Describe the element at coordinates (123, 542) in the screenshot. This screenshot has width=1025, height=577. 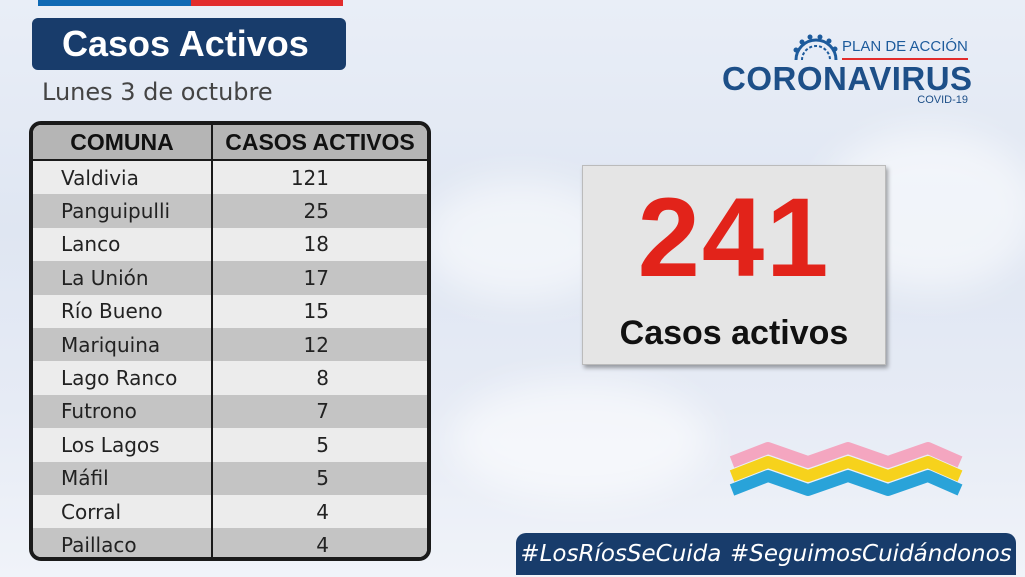
I see `cell-comuna: Paillaco` at that location.